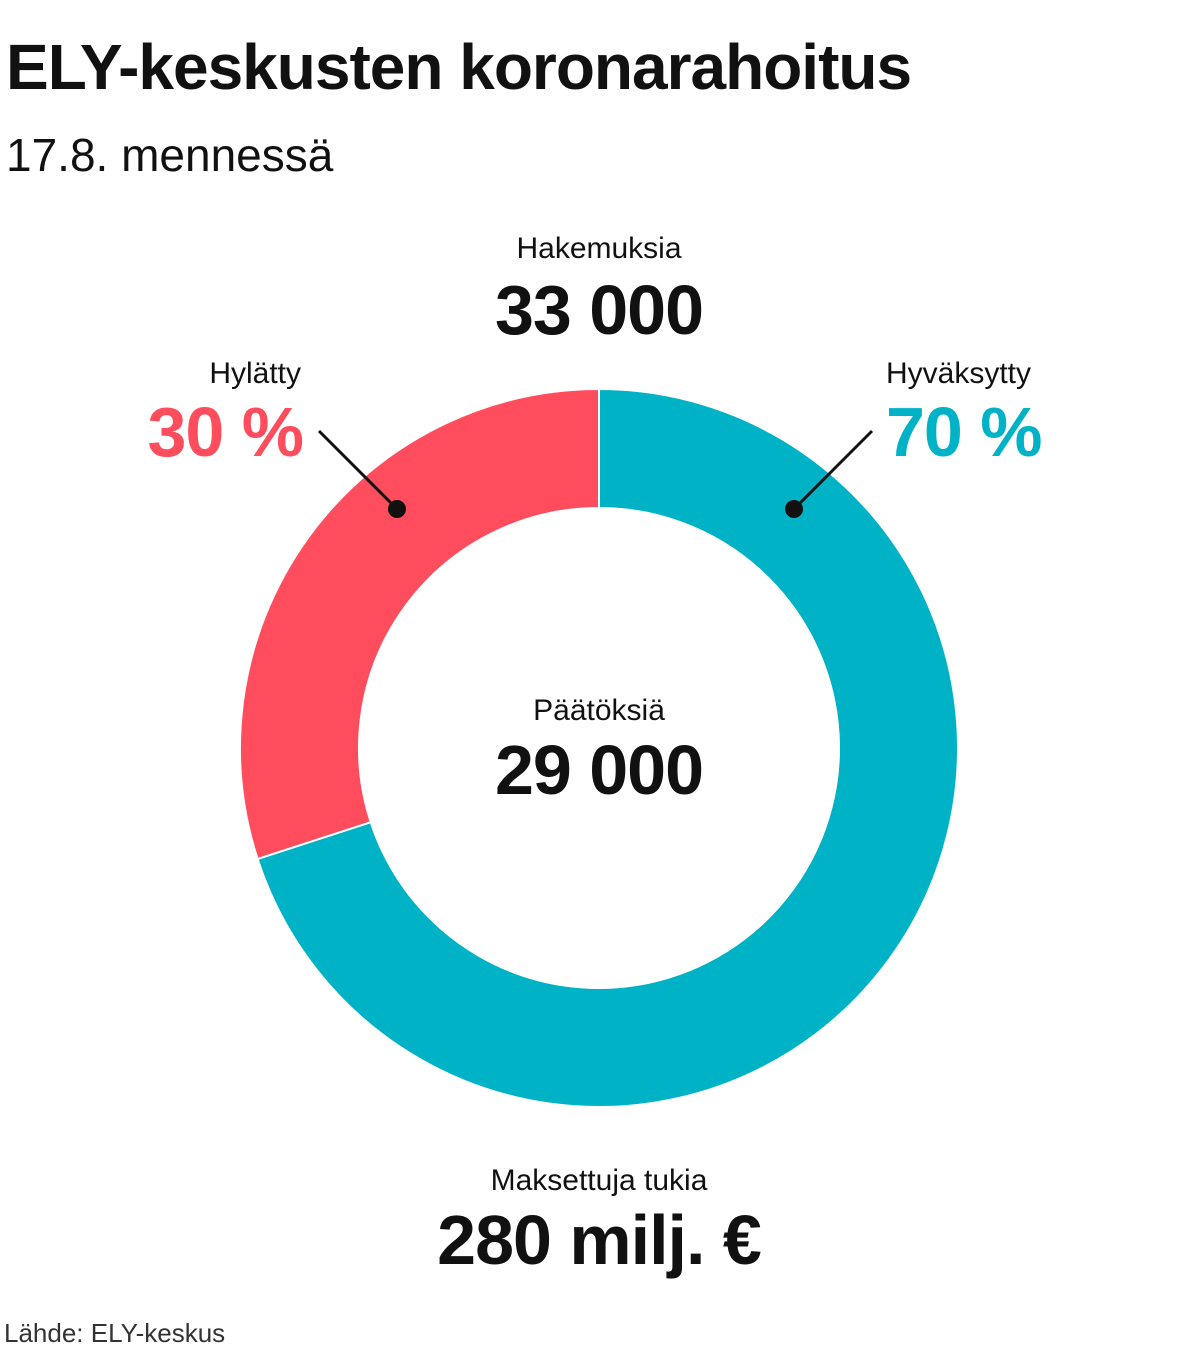 This screenshot has height=1364, width=1199. I want to click on leader-dot-hyvaksytty, so click(794, 509).